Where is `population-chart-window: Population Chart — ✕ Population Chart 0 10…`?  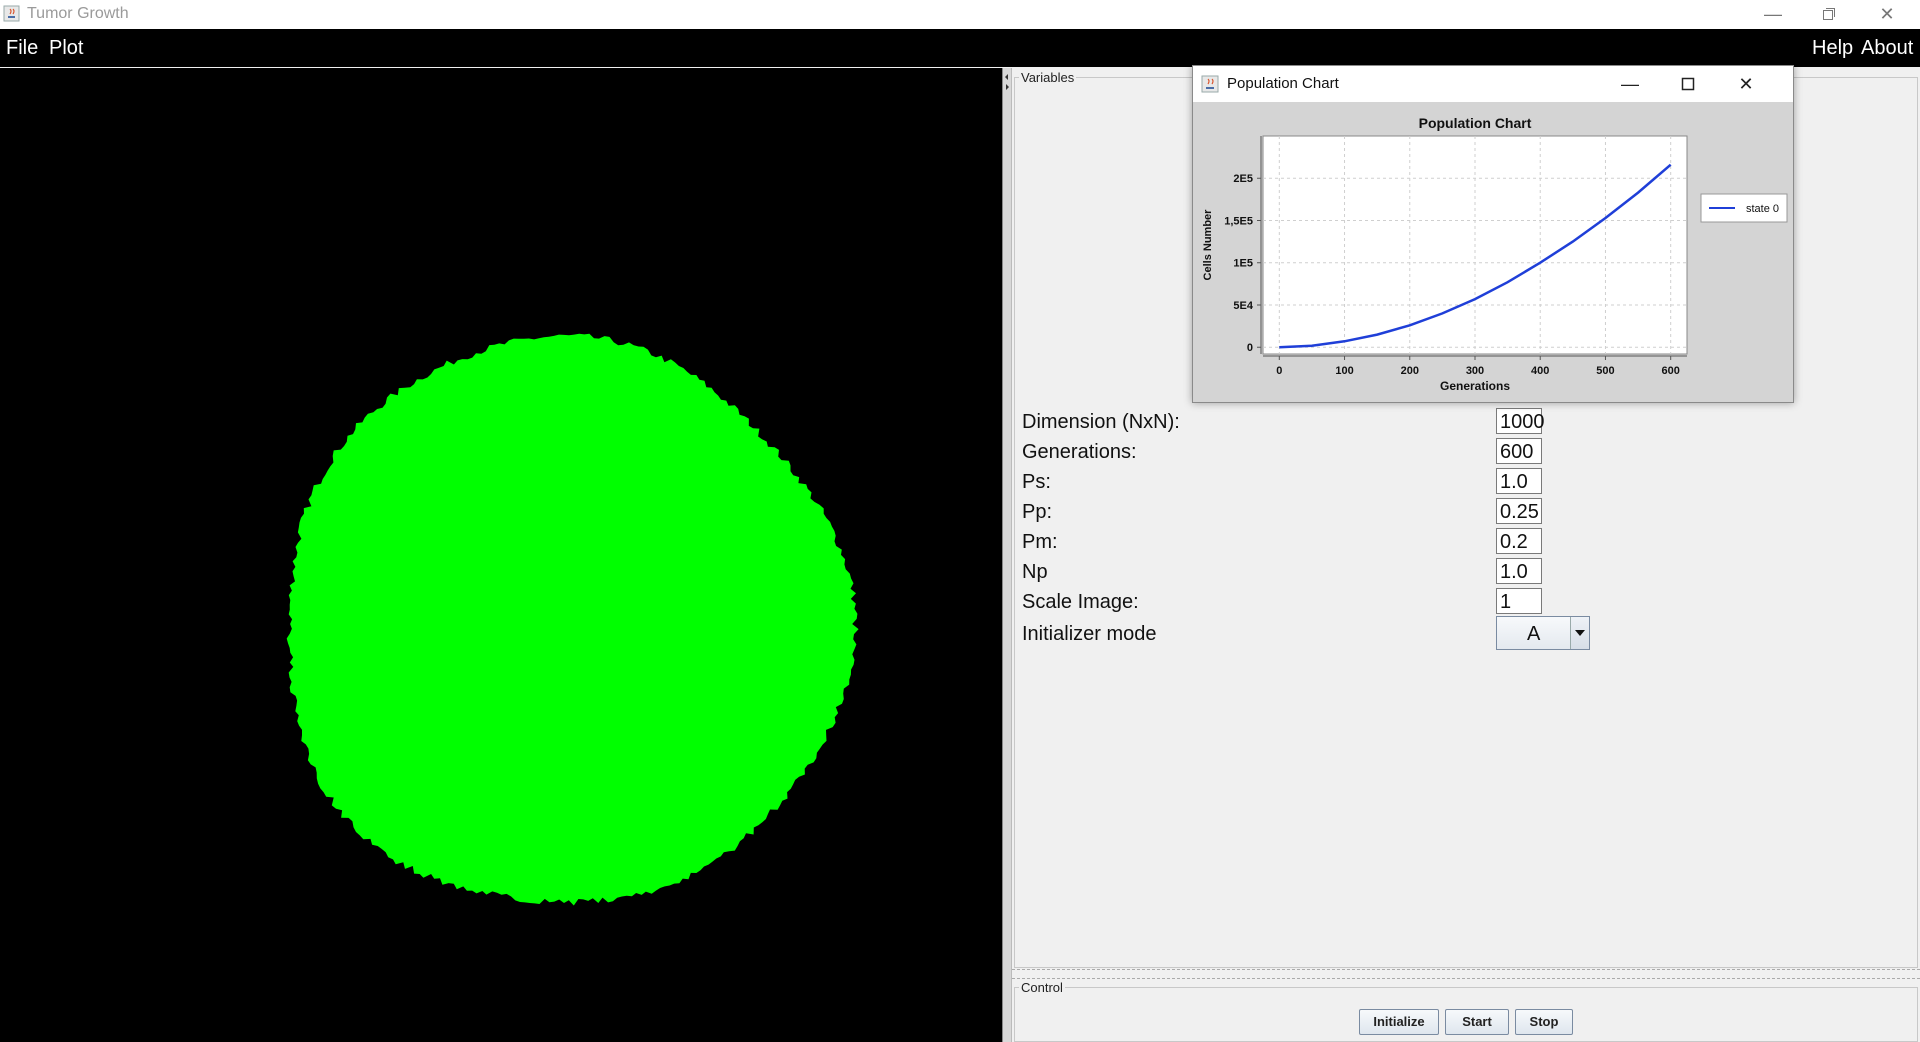 population-chart-window: Population Chart — ✕ Population Chart 0 10… is located at coordinates (1493, 234).